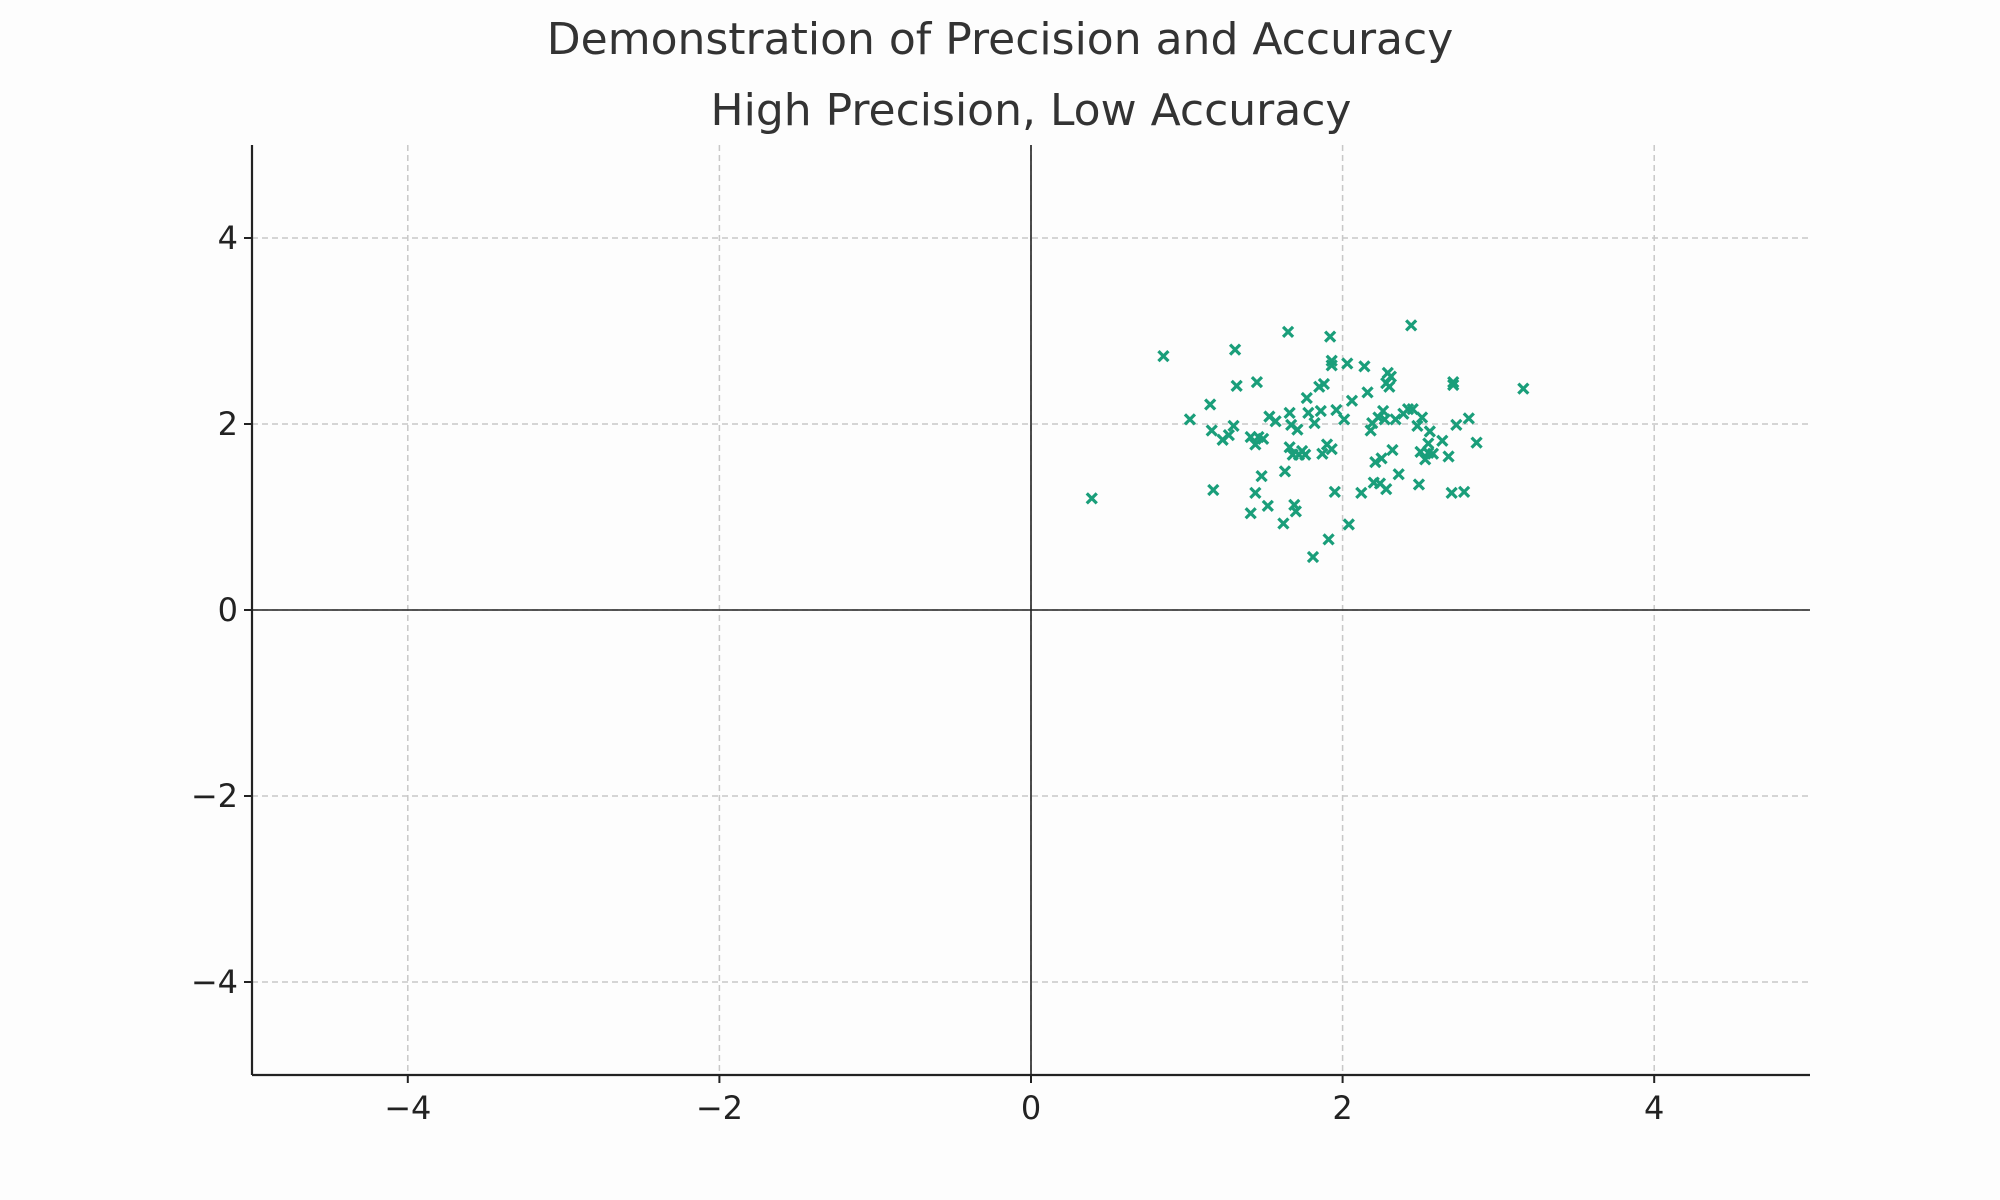 Image resolution: width=2000 pixels, height=1200 pixels. I want to click on x-tick-label: −4, so click(407, 1108).